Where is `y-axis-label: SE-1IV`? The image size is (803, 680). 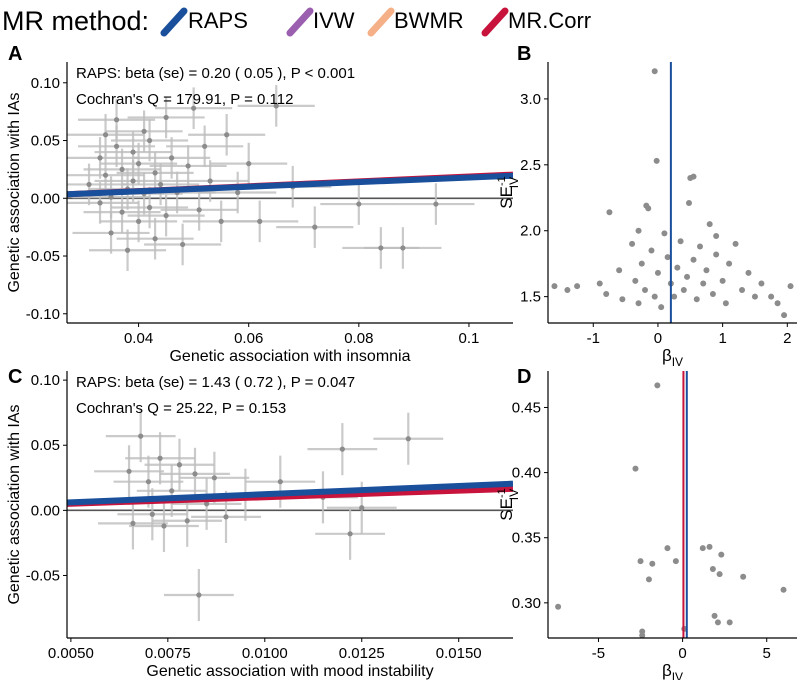
y-axis-label: SE-1IV is located at coordinates (508, 192).